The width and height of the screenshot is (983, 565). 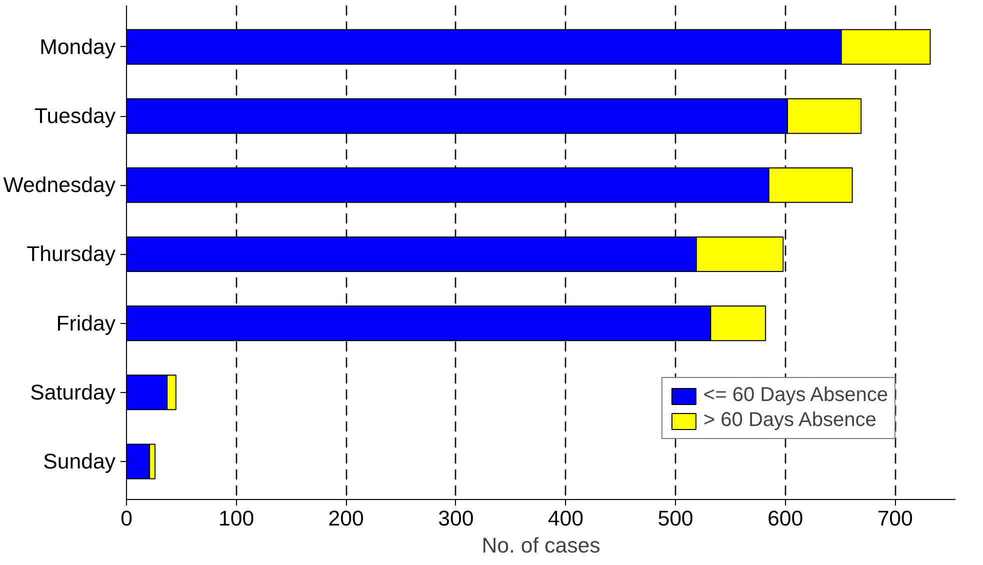 What do you see at coordinates (126, 518) in the screenshot?
I see `x-tick-label: 0` at bounding box center [126, 518].